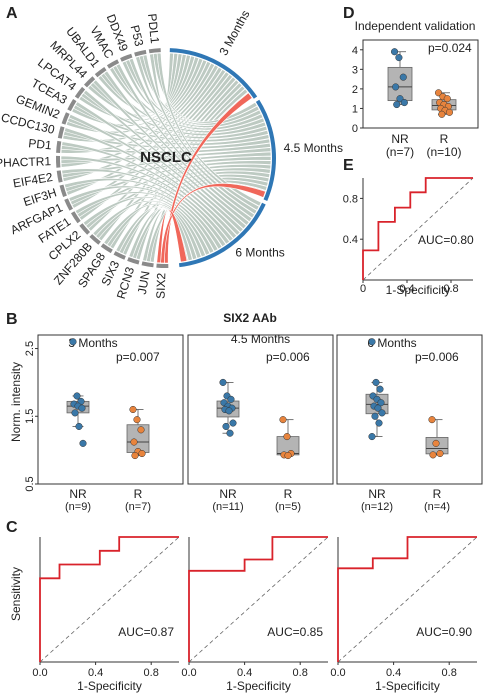 This screenshot has height=698, width=492. What do you see at coordinates (313, 148) in the screenshot?
I see `chord-group-label: 4.5 Months` at bounding box center [313, 148].